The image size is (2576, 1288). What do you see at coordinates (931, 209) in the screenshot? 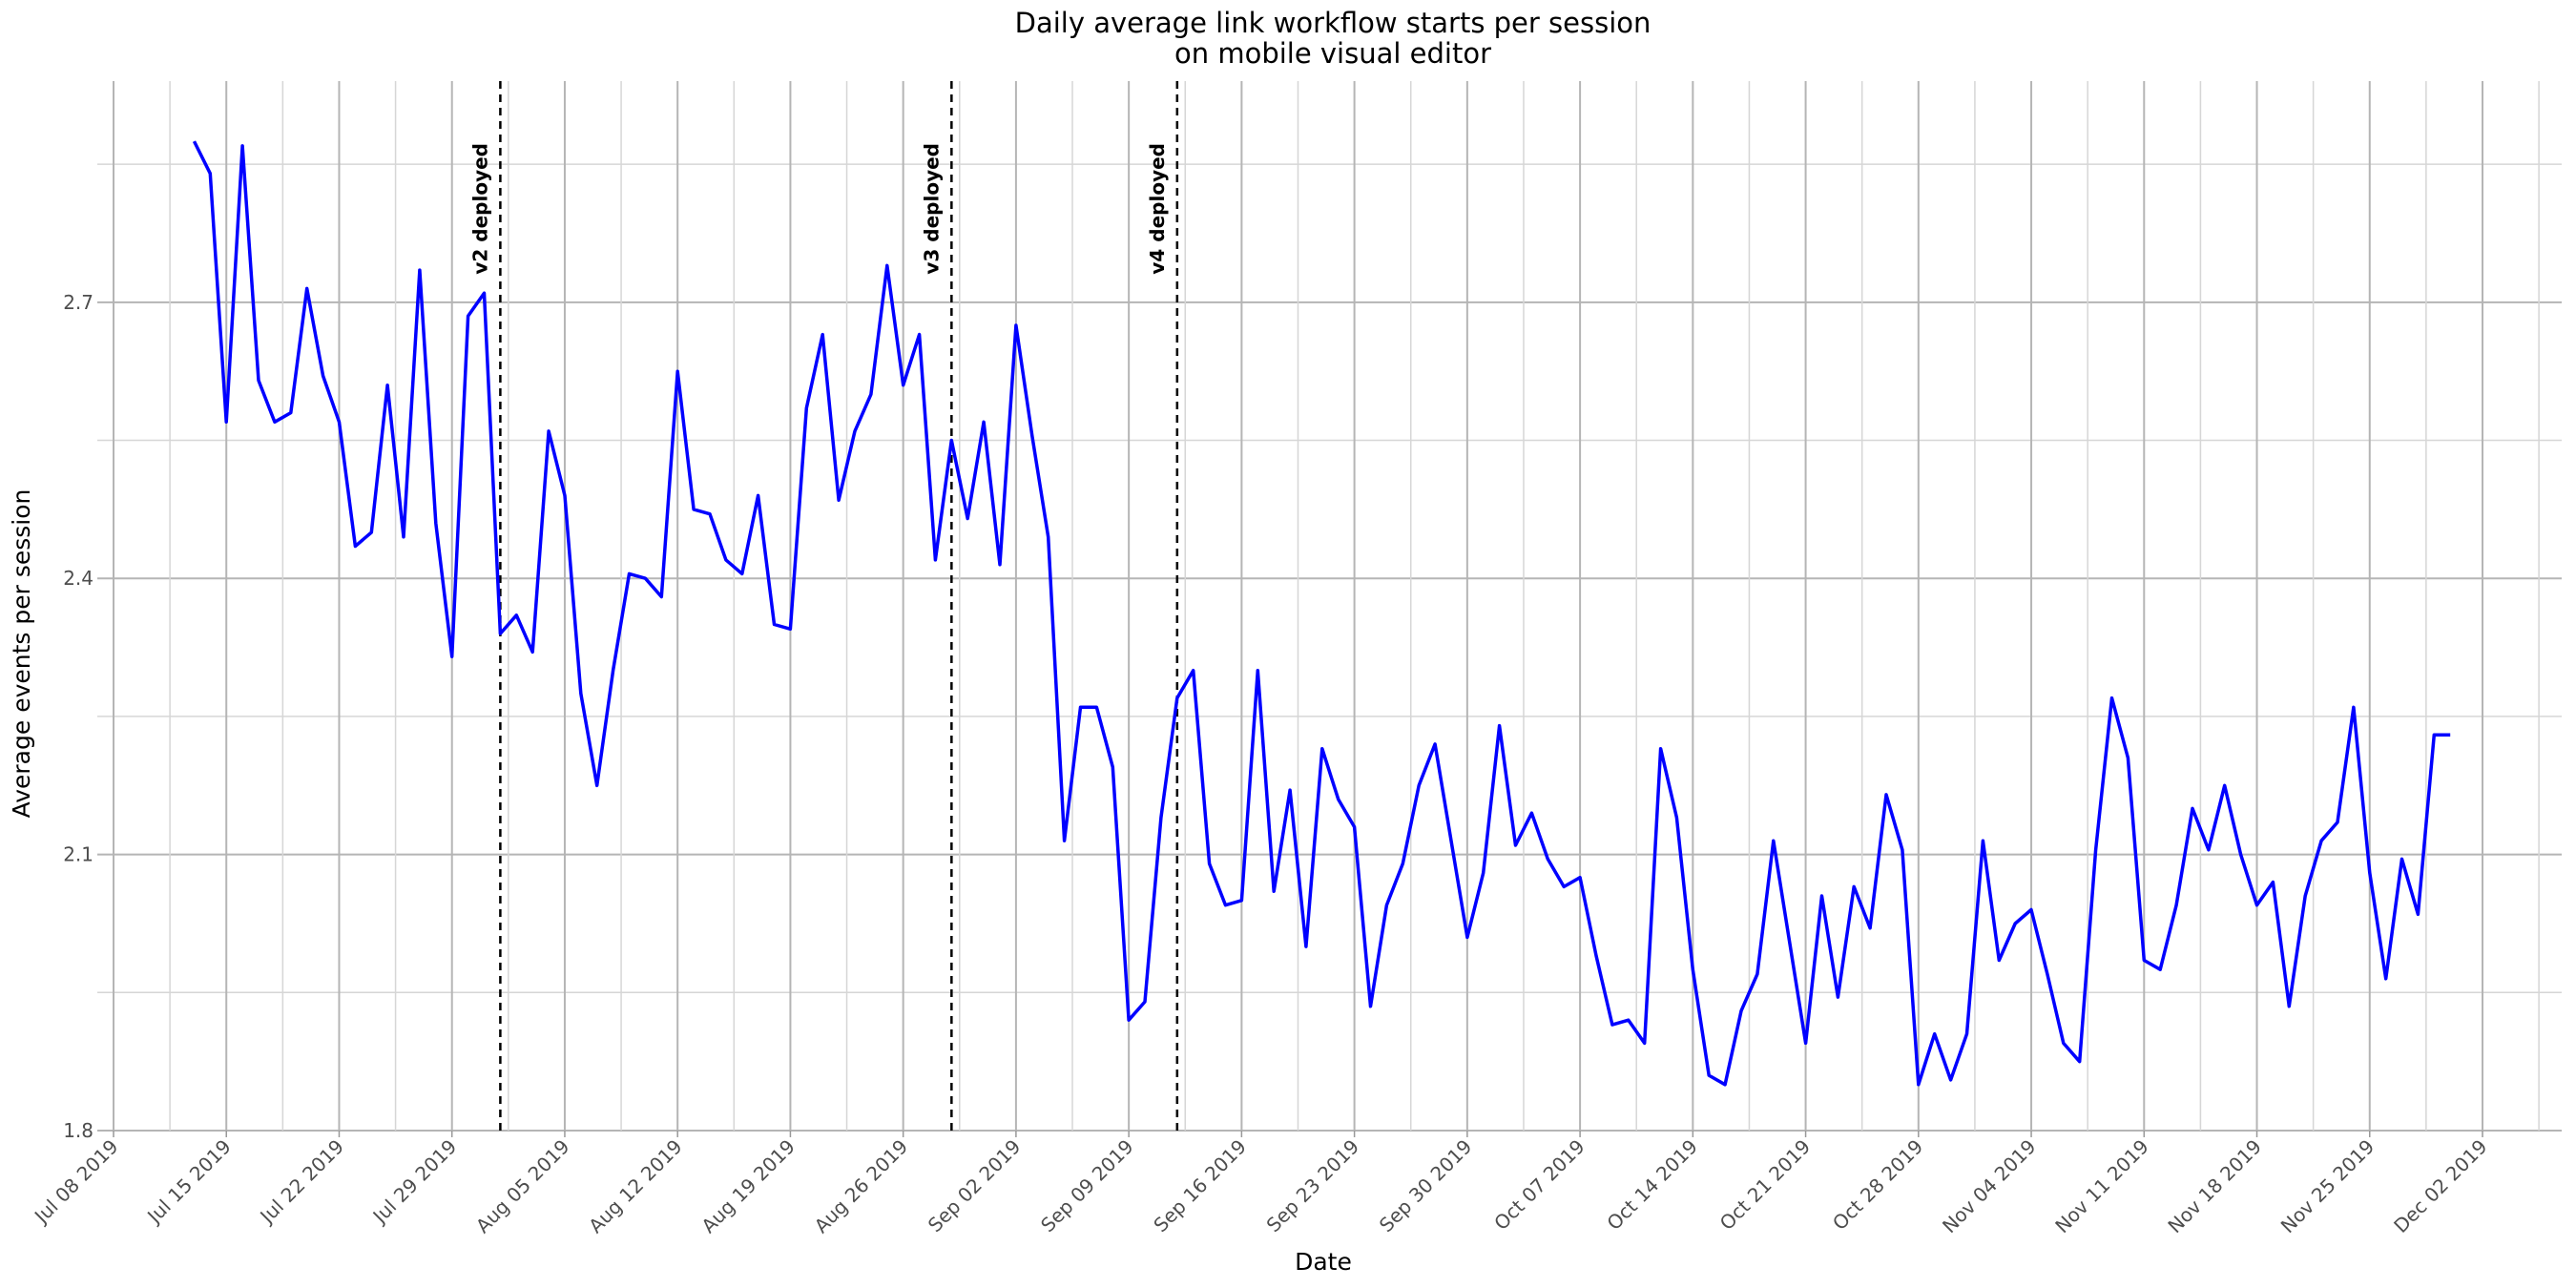
I see `deployment-label: v3 deployed` at bounding box center [931, 209].